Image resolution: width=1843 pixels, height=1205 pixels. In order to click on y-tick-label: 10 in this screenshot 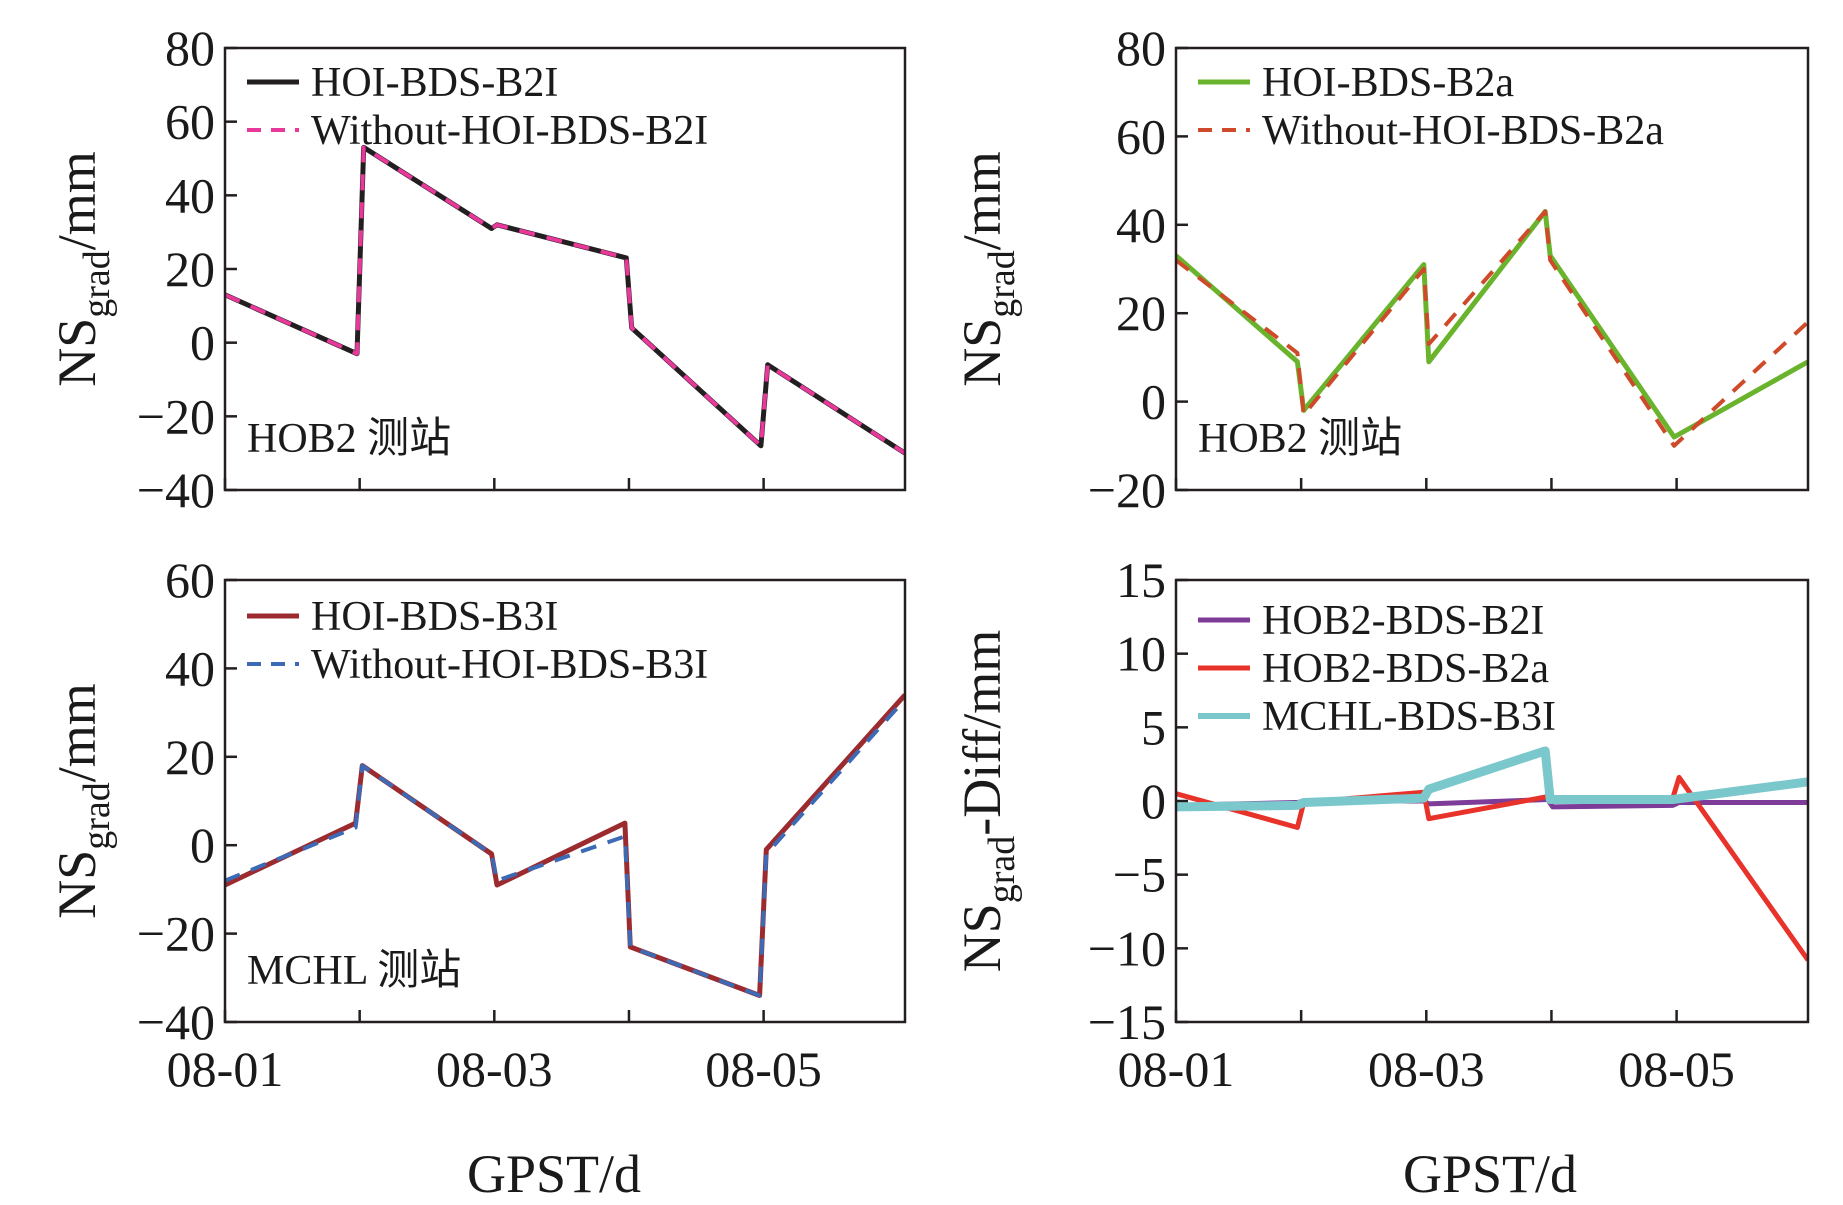, I will do `click(1141, 654)`.